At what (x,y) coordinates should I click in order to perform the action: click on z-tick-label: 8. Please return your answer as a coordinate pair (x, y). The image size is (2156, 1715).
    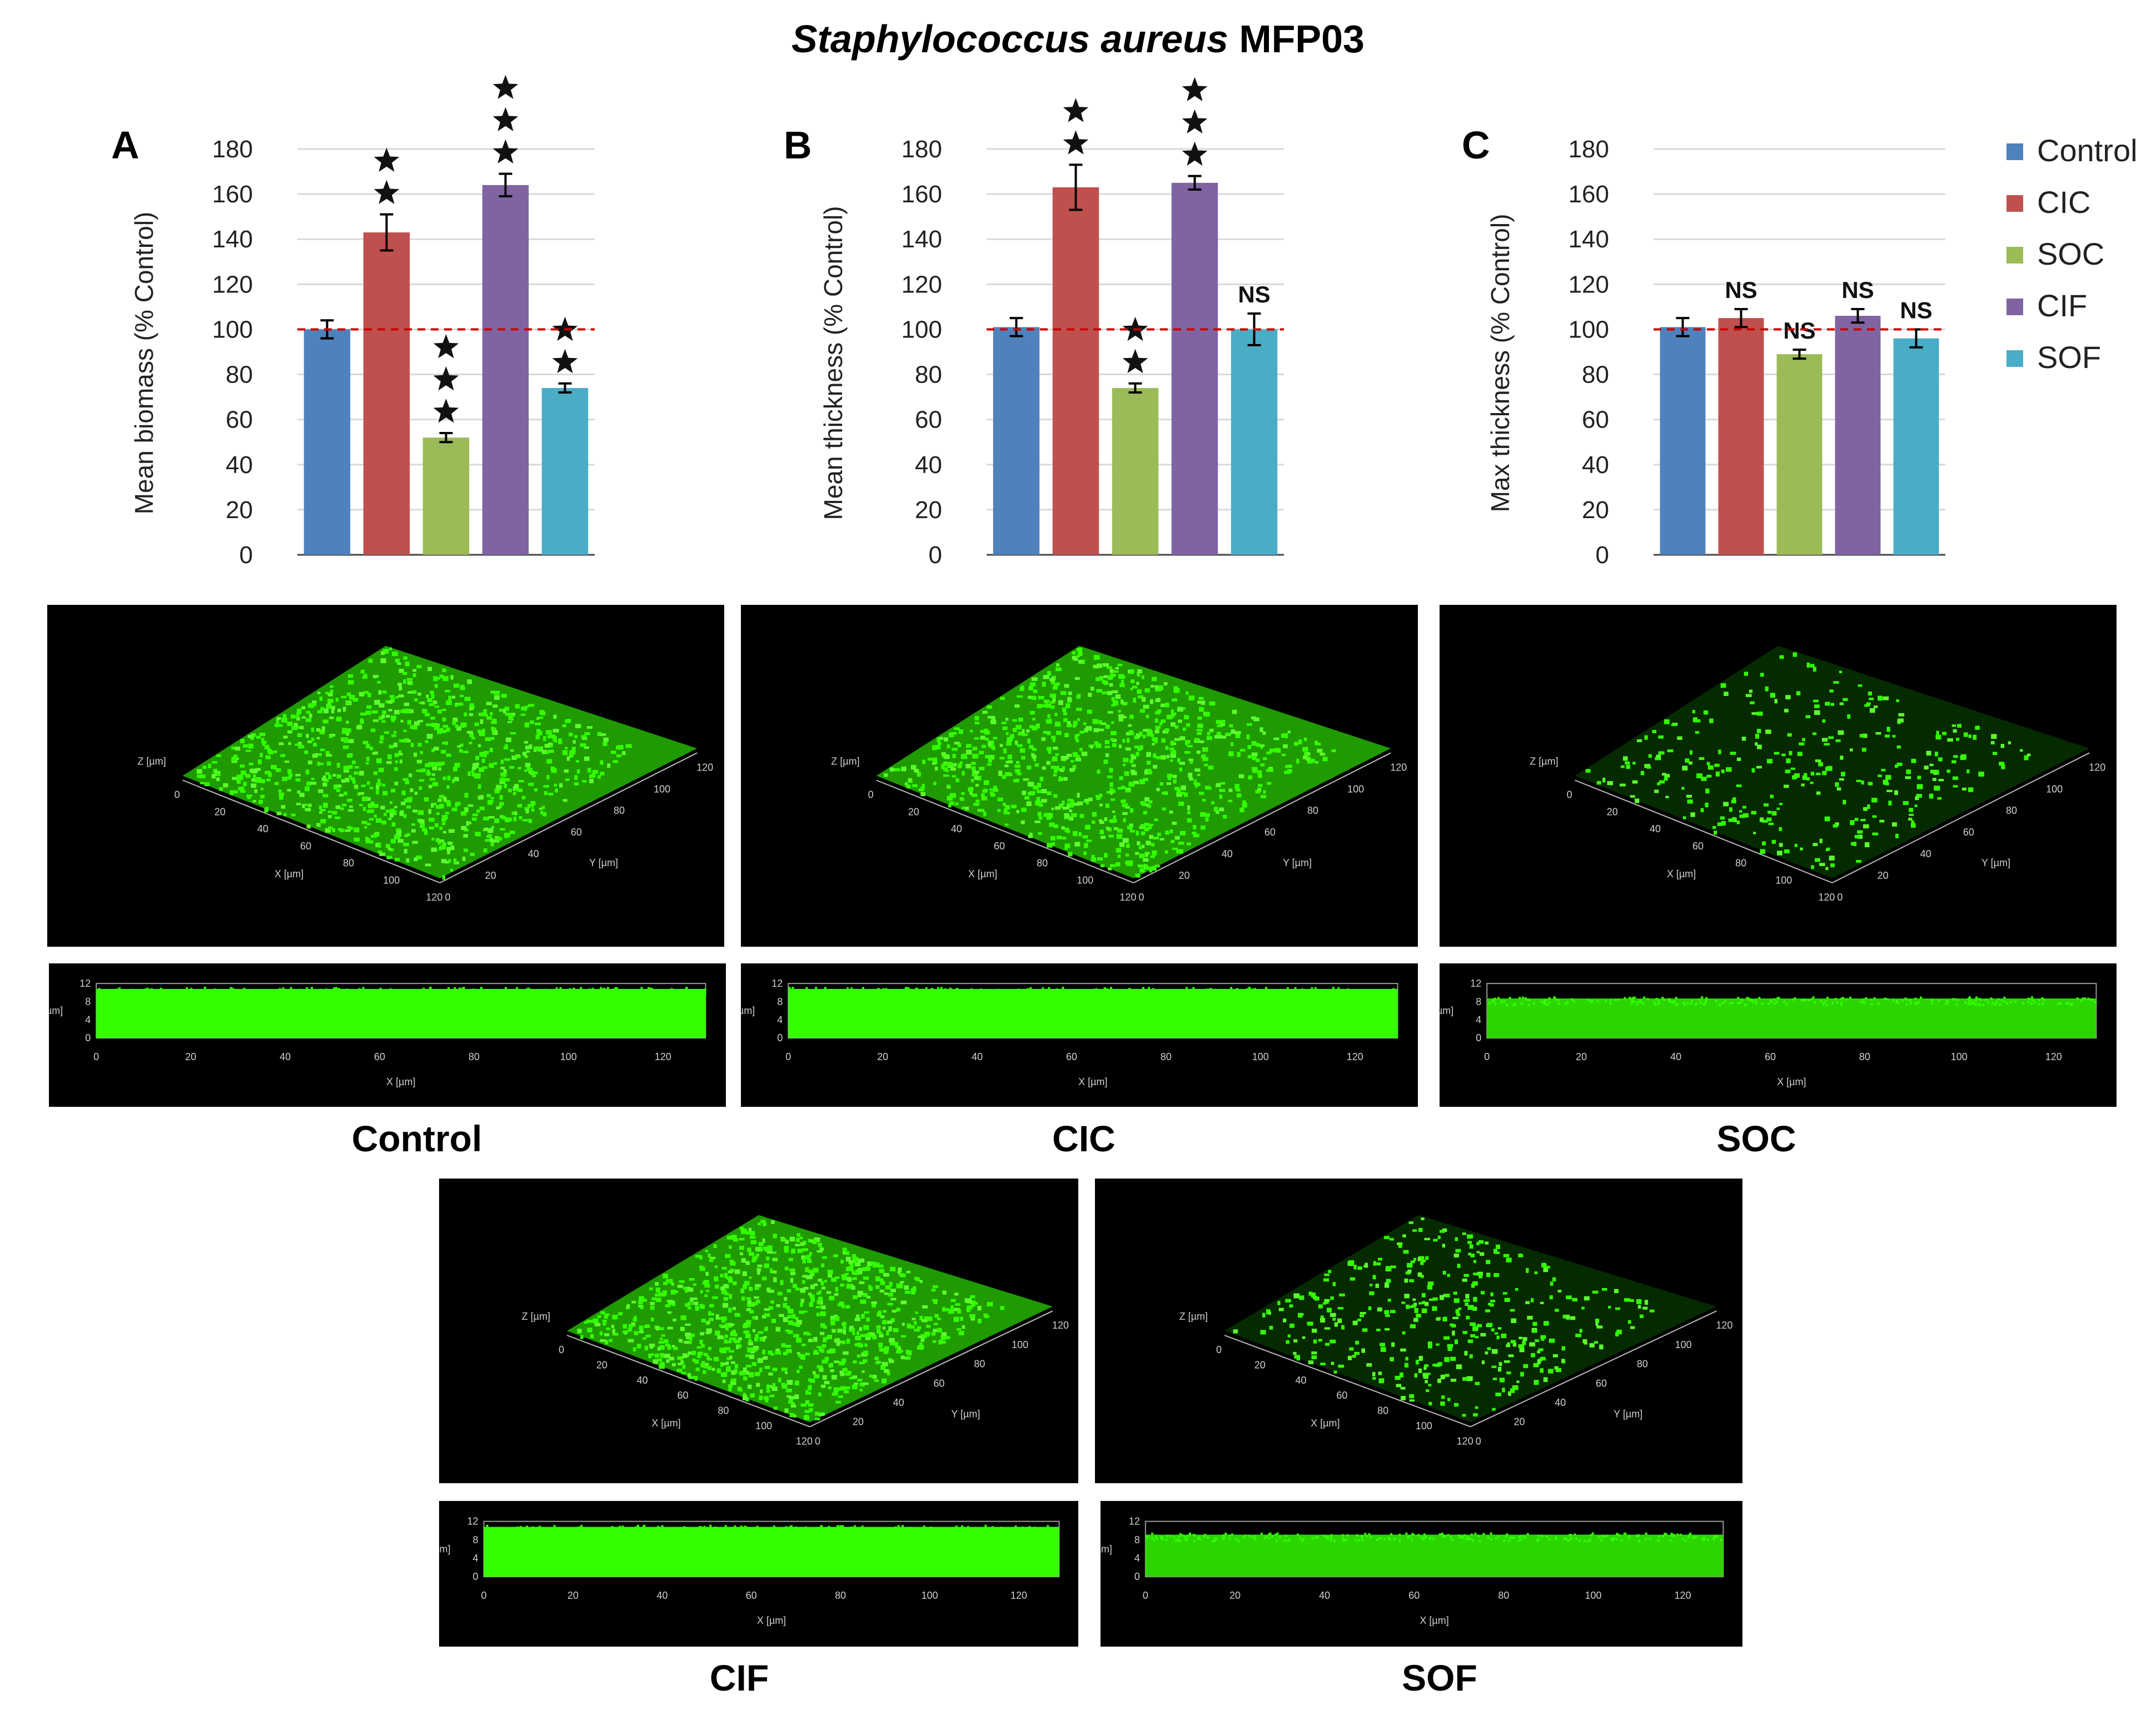
    Looking at the image, I should click on (475, 1539).